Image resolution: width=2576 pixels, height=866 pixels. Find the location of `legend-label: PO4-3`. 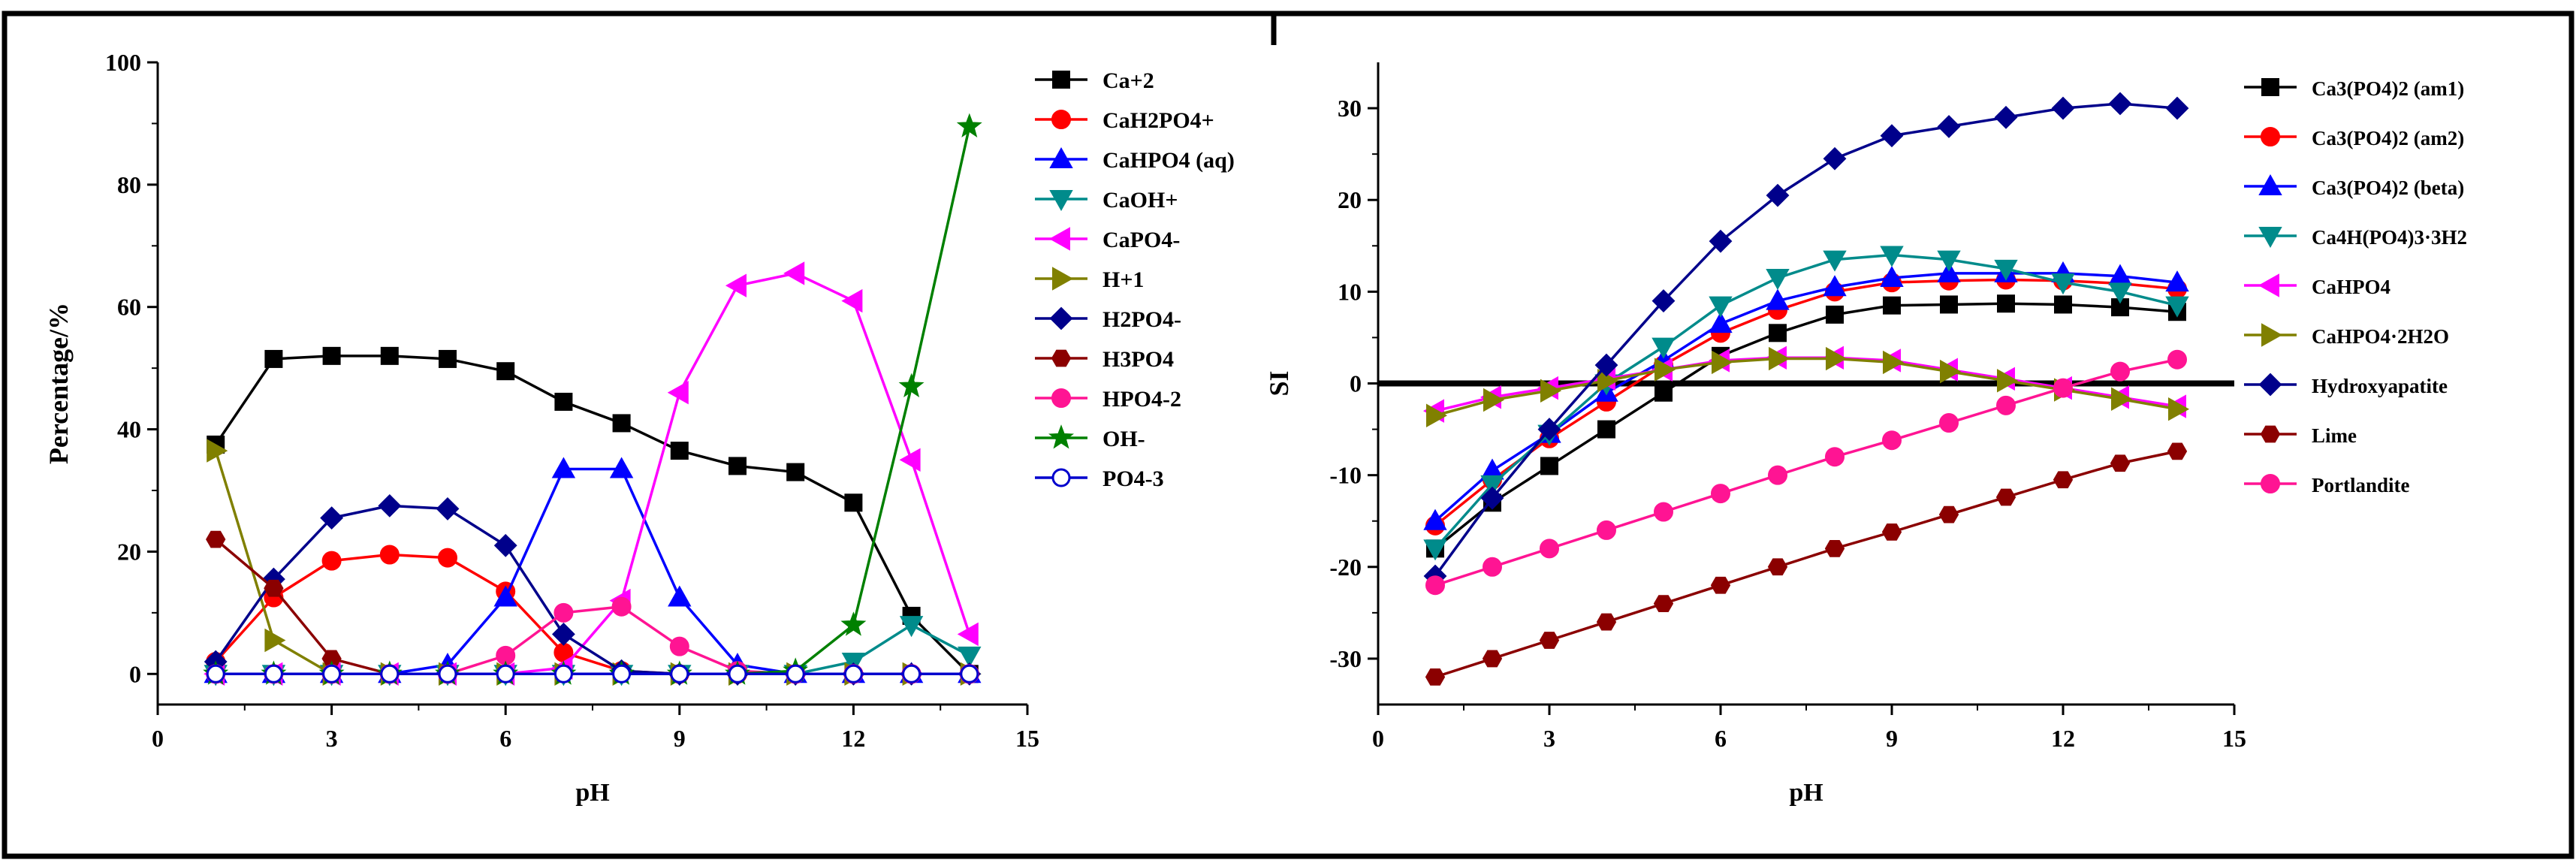

legend-label: PO4-3 is located at coordinates (1133, 479).